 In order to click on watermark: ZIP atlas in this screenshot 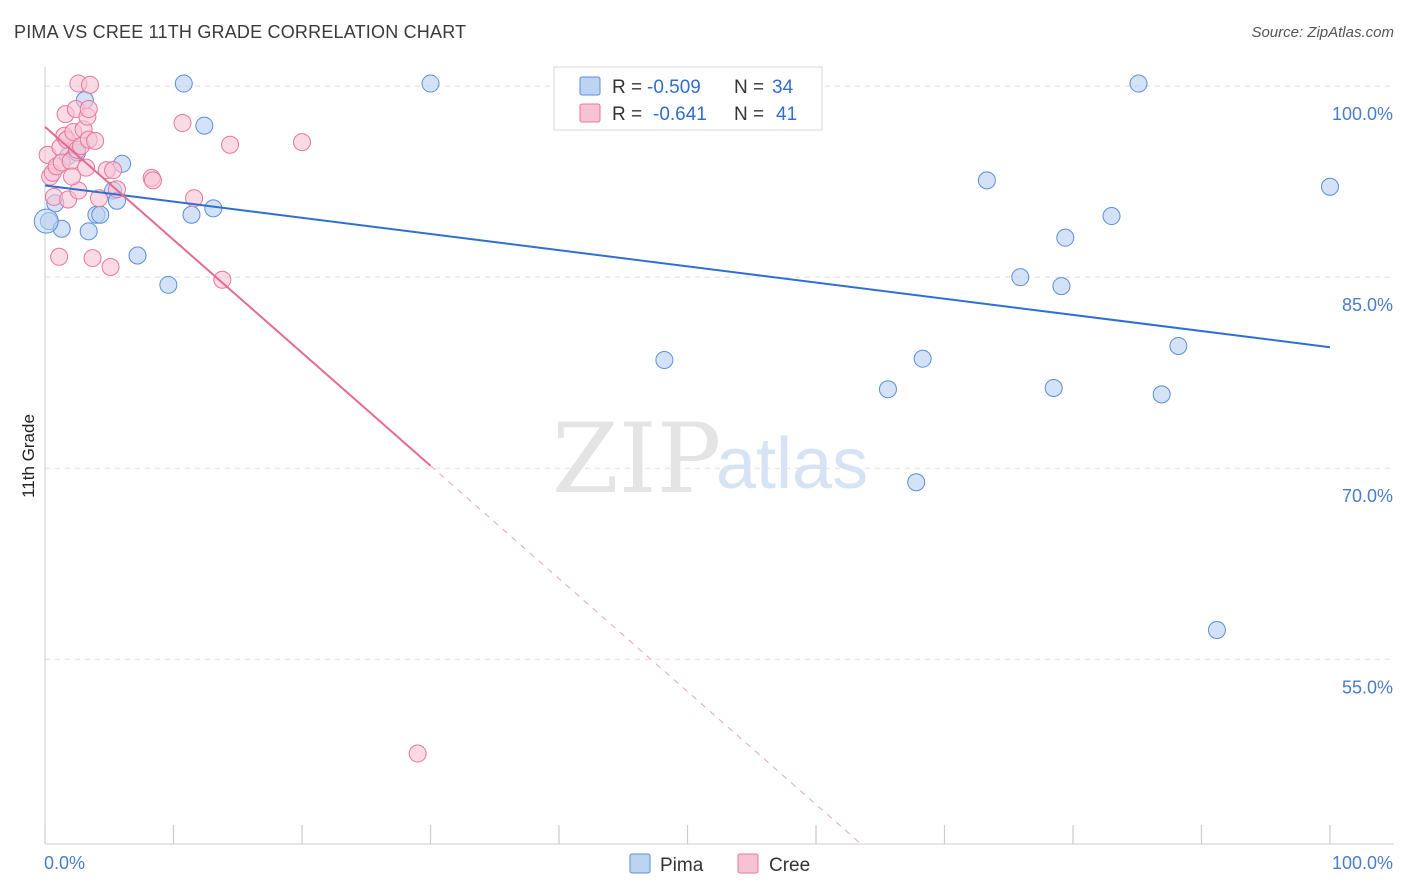, I will do `click(710, 459)`.